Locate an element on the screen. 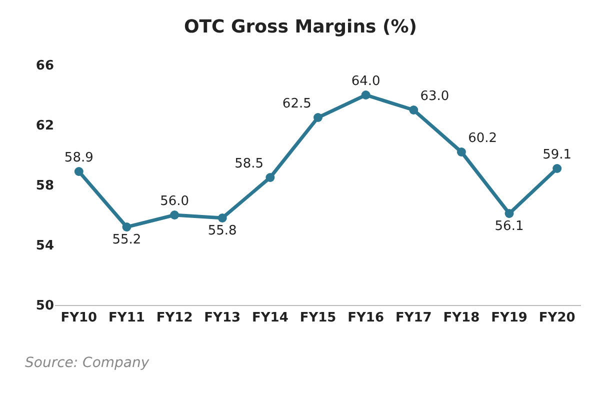  x-tick-label: FY13 is located at coordinates (222, 318).